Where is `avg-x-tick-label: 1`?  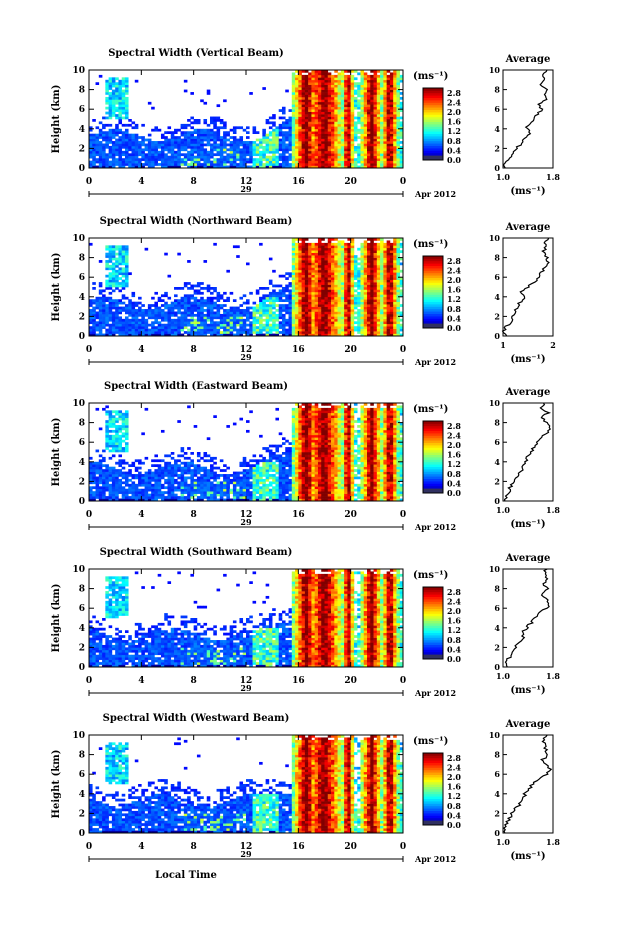
avg-x-tick-label: 1 is located at coordinates (503, 345).